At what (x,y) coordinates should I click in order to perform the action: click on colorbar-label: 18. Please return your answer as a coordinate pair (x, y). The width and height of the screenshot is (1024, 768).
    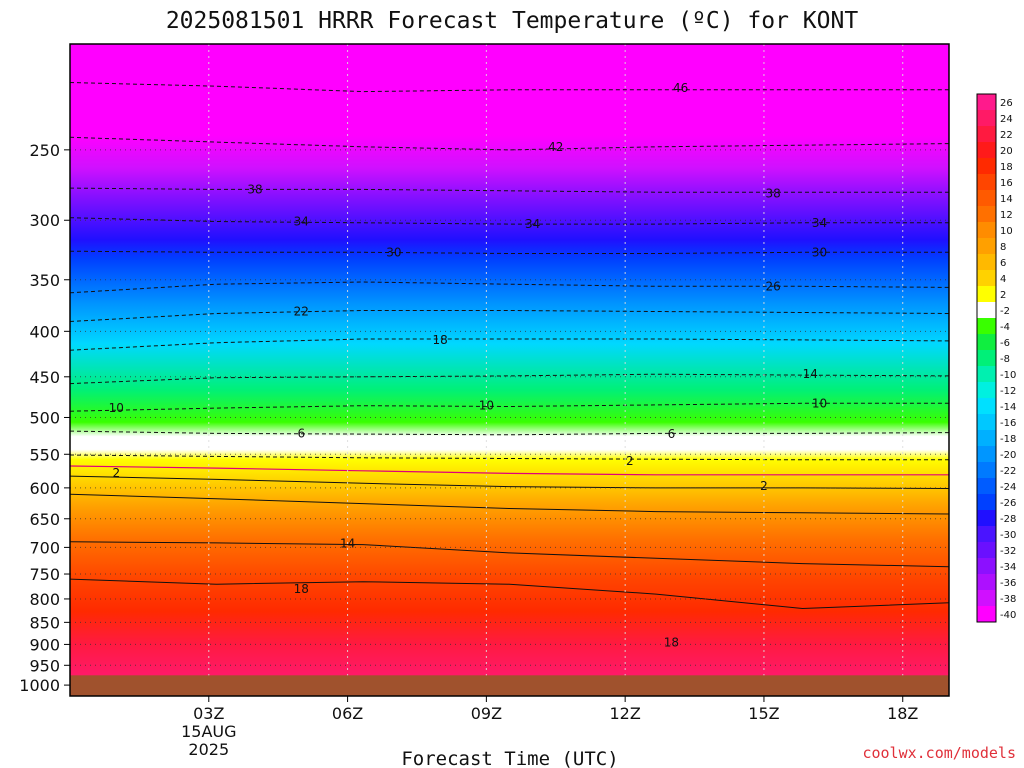
    Looking at the image, I should click on (1006, 167).